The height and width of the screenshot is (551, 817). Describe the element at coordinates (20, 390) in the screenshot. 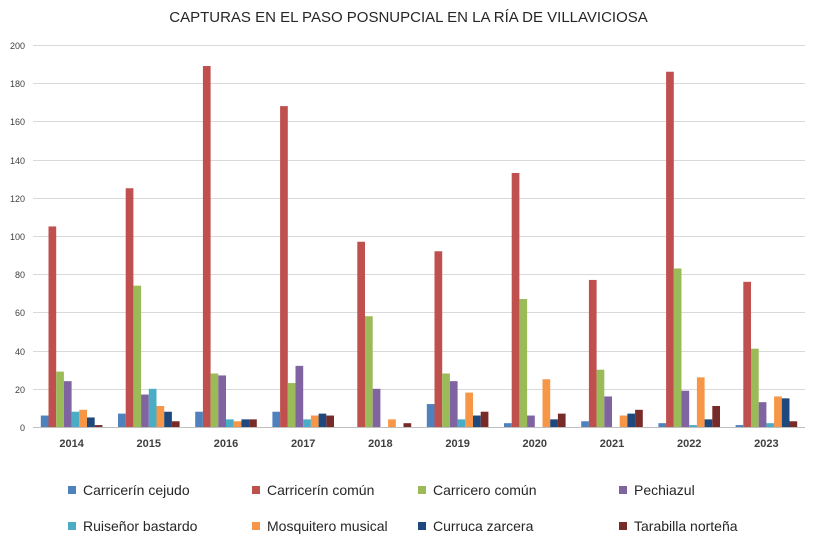

I see `y-tick-label: 20` at that location.